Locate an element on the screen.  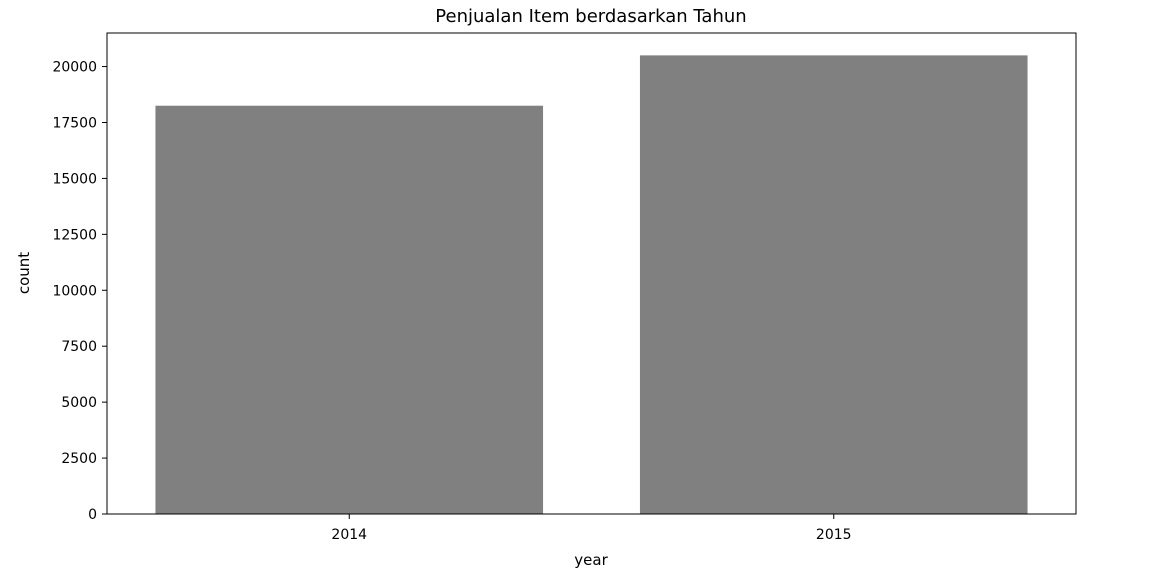
y-tick-label-0: 0 is located at coordinates (92, 515).